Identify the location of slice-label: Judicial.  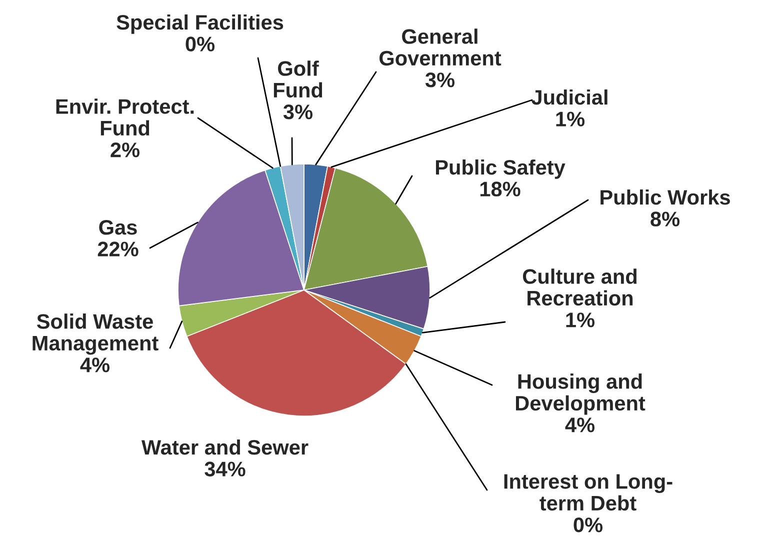
(570, 97).